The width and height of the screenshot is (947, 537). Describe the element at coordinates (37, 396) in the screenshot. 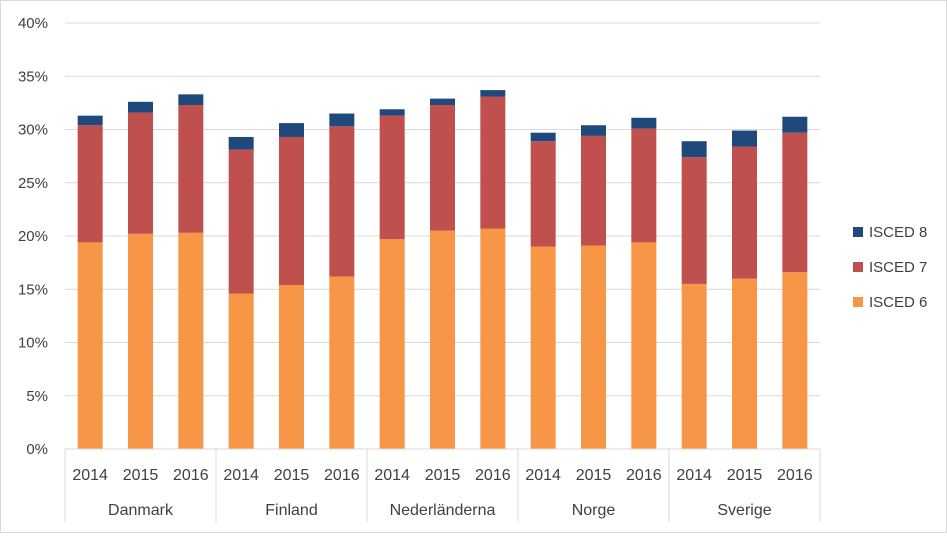

I see `y-tick-label: 5%` at that location.